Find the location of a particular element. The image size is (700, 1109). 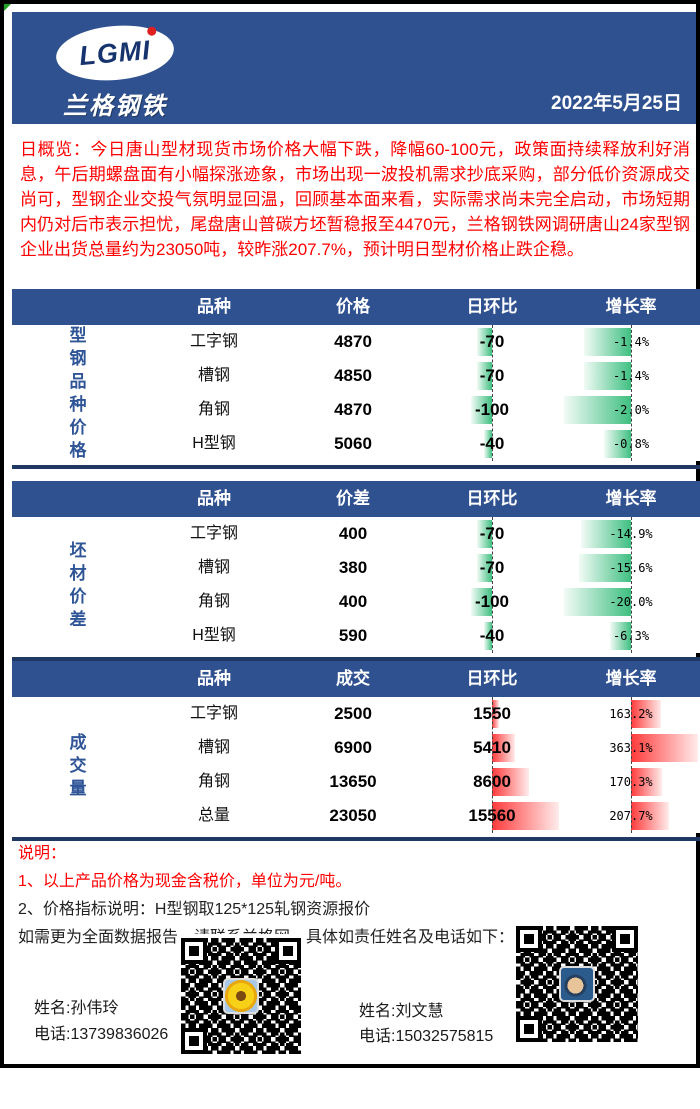

table-header-row: 品种 价差 日环比 增长率 is located at coordinates (356, 499).